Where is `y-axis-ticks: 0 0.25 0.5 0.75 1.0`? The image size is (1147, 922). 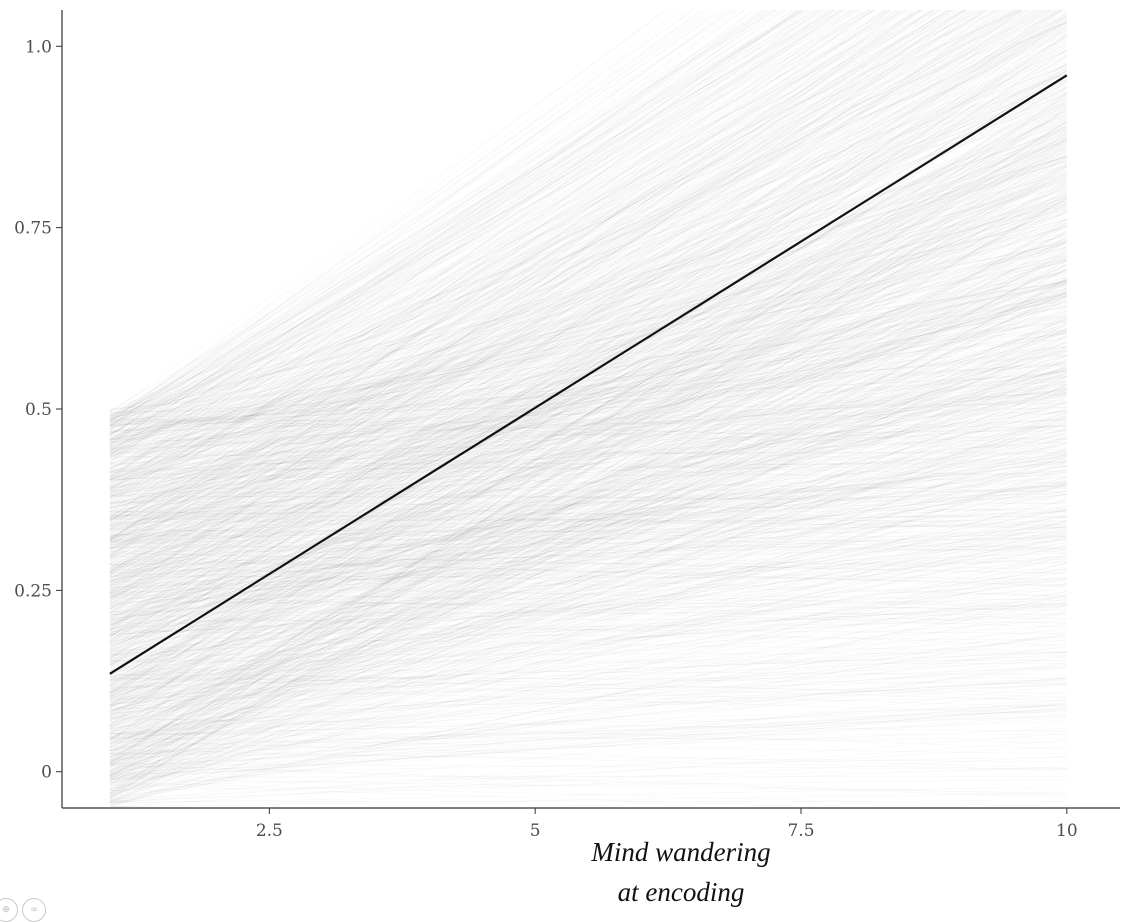
y-axis-ticks: 0 0.25 0.5 0.75 1.0 is located at coordinates (38, 409).